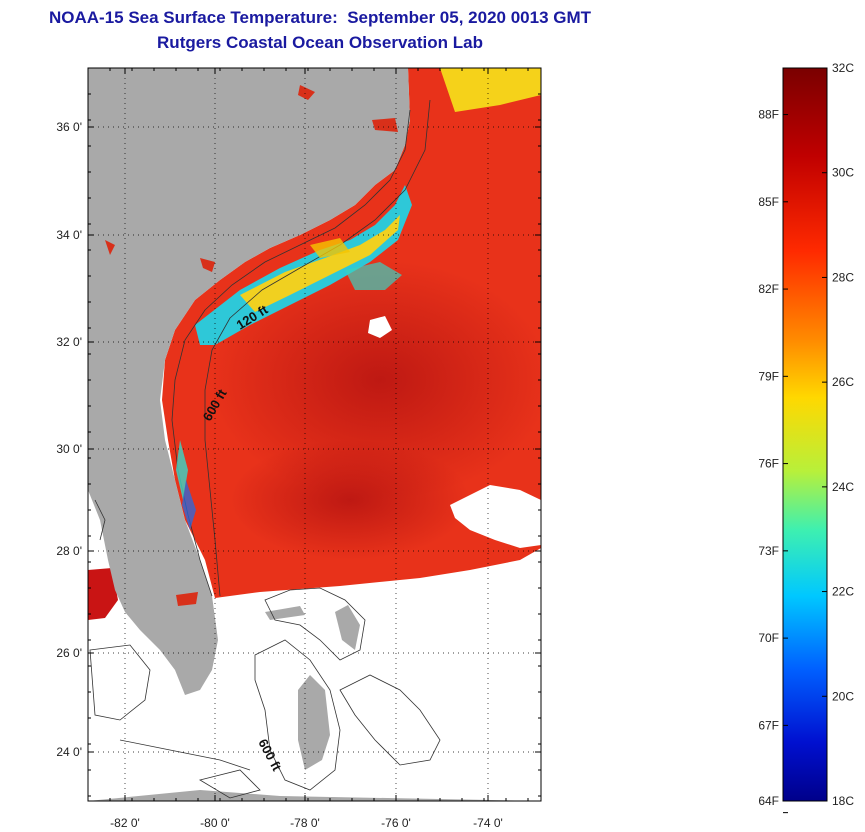  What do you see at coordinates (69, 235) in the screenshot?
I see `lat-tick-label: 34 0'` at bounding box center [69, 235].